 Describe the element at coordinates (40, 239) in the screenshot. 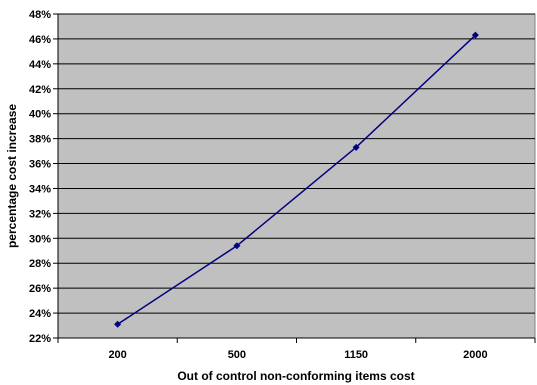

I see `y-tick-label: 30%` at that location.